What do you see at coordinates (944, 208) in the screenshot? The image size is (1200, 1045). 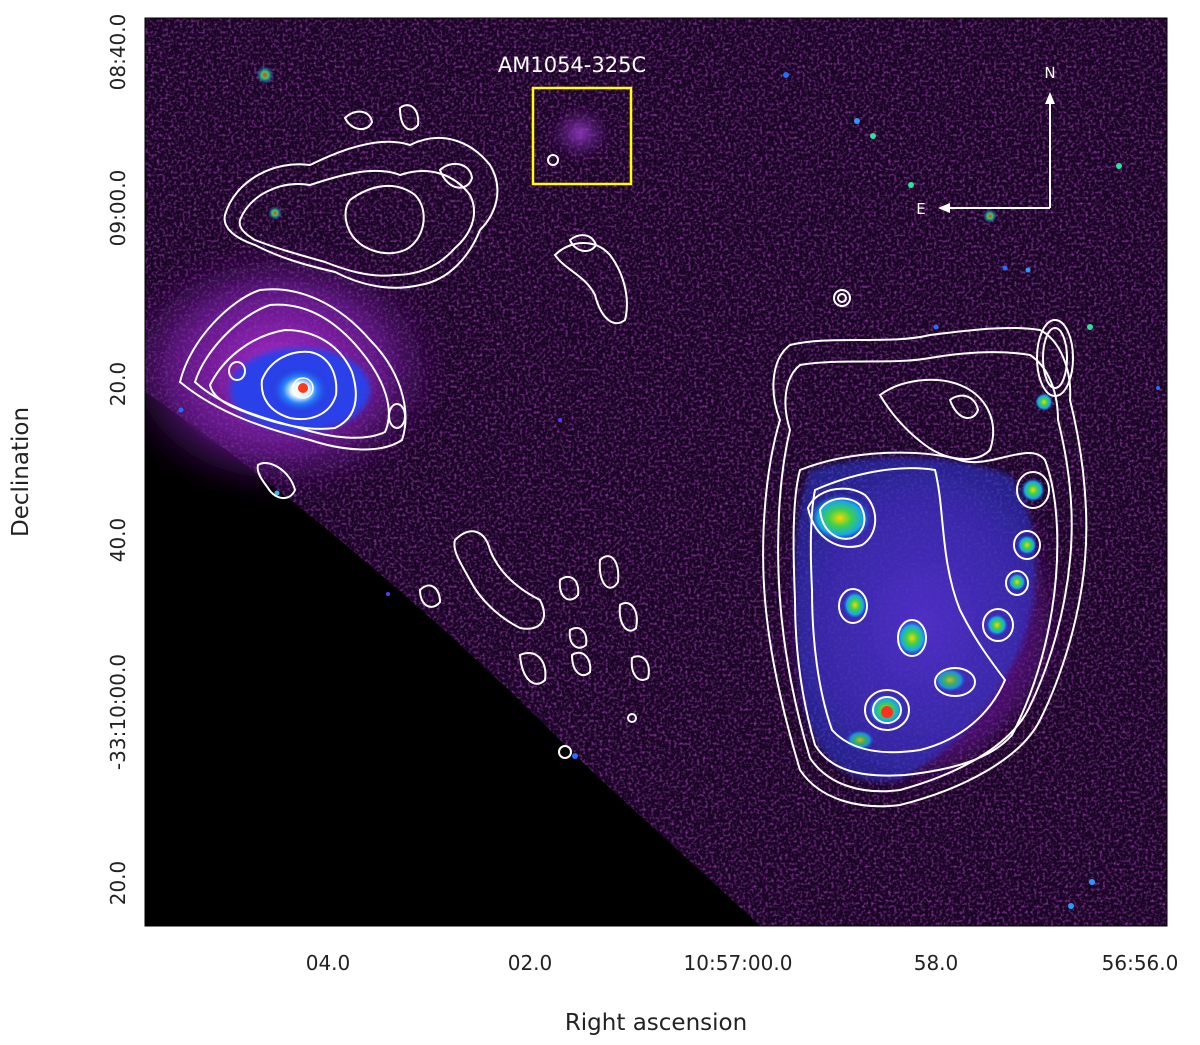 I see `east-arrowhead` at bounding box center [944, 208].